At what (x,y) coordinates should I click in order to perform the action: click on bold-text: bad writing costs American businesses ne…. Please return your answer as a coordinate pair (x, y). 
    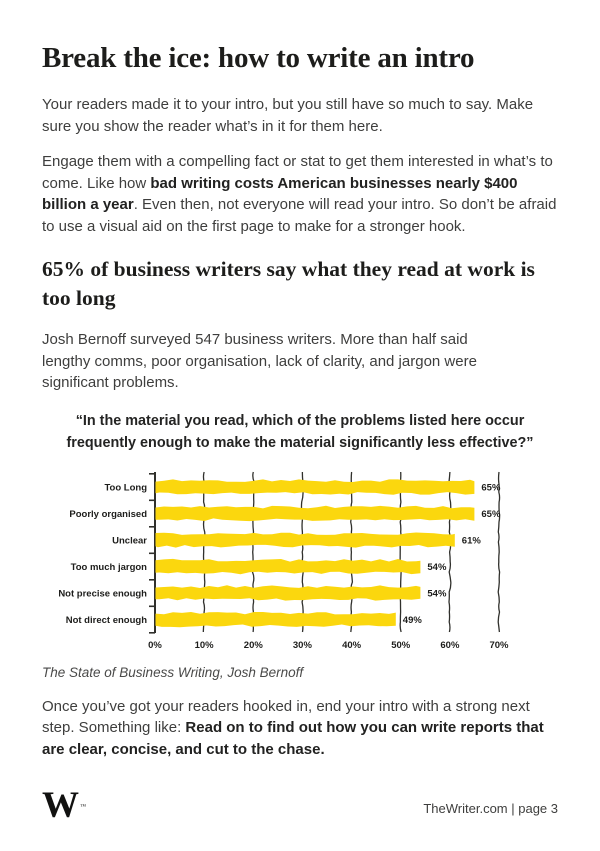
    Looking at the image, I should click on (280, 194).